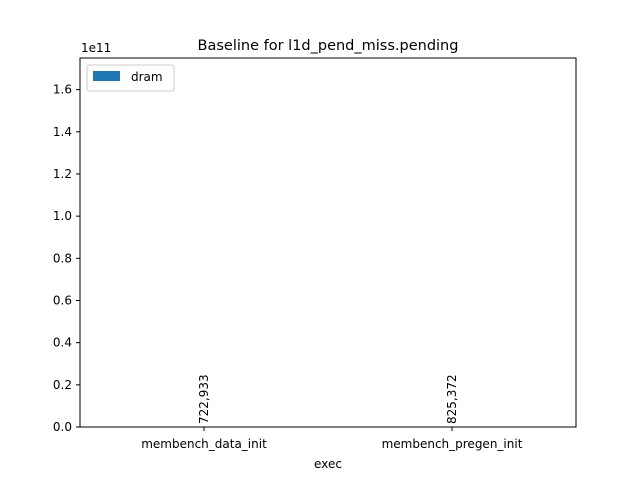  What do you see at coordinates (62, 300) in the screenshot?
I see `y-tick-label: 0.6` at bounding box center [62, 300].